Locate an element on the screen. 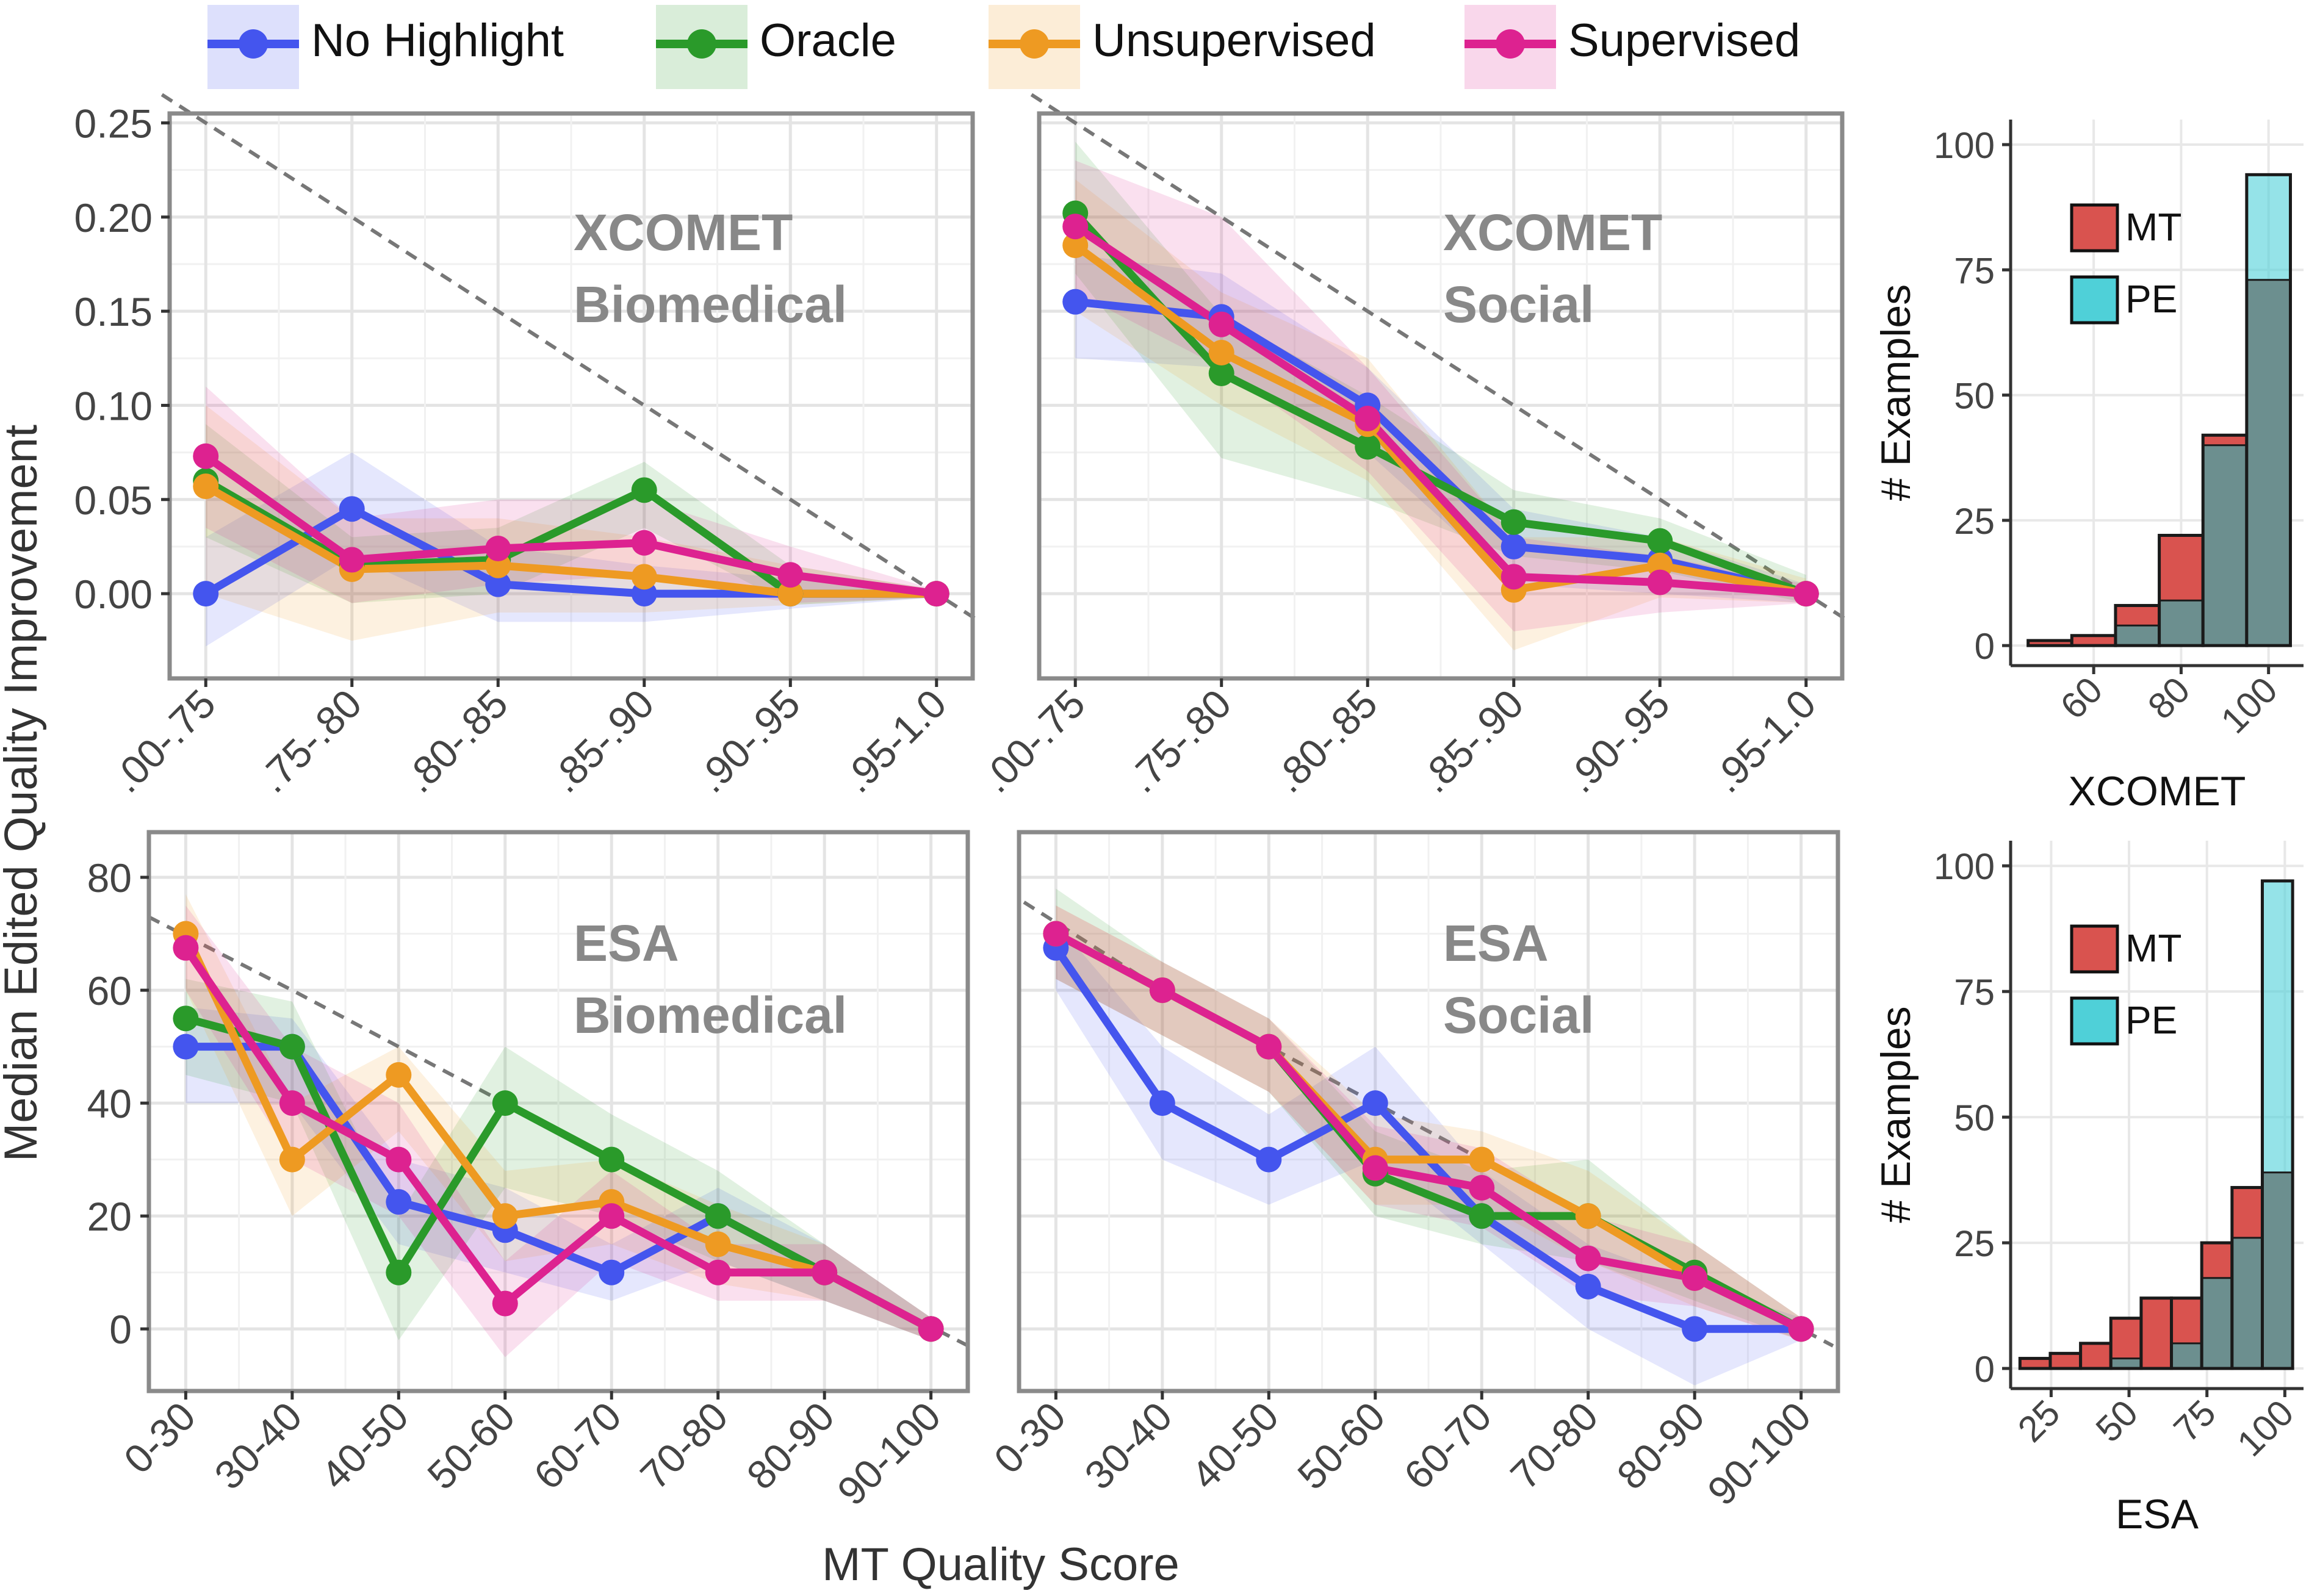  y-tick-label: 0.15 is located at coordinates (114, 311).